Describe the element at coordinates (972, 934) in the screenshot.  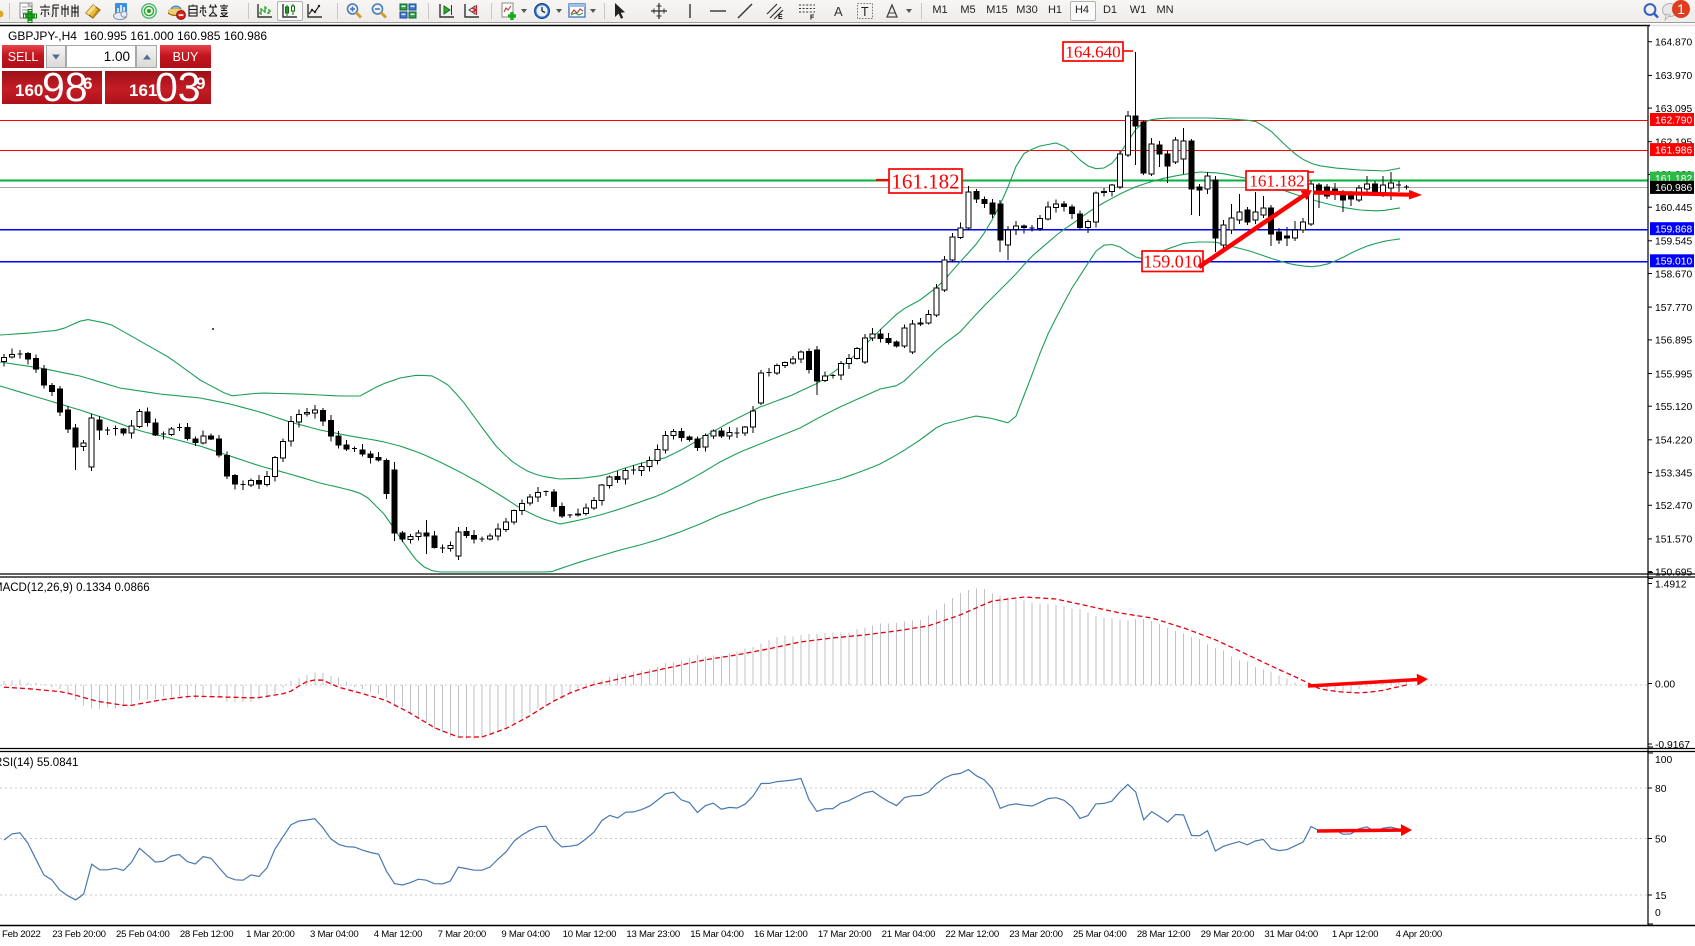
I see `svg-text: 22 Mar 12:00` at that location.